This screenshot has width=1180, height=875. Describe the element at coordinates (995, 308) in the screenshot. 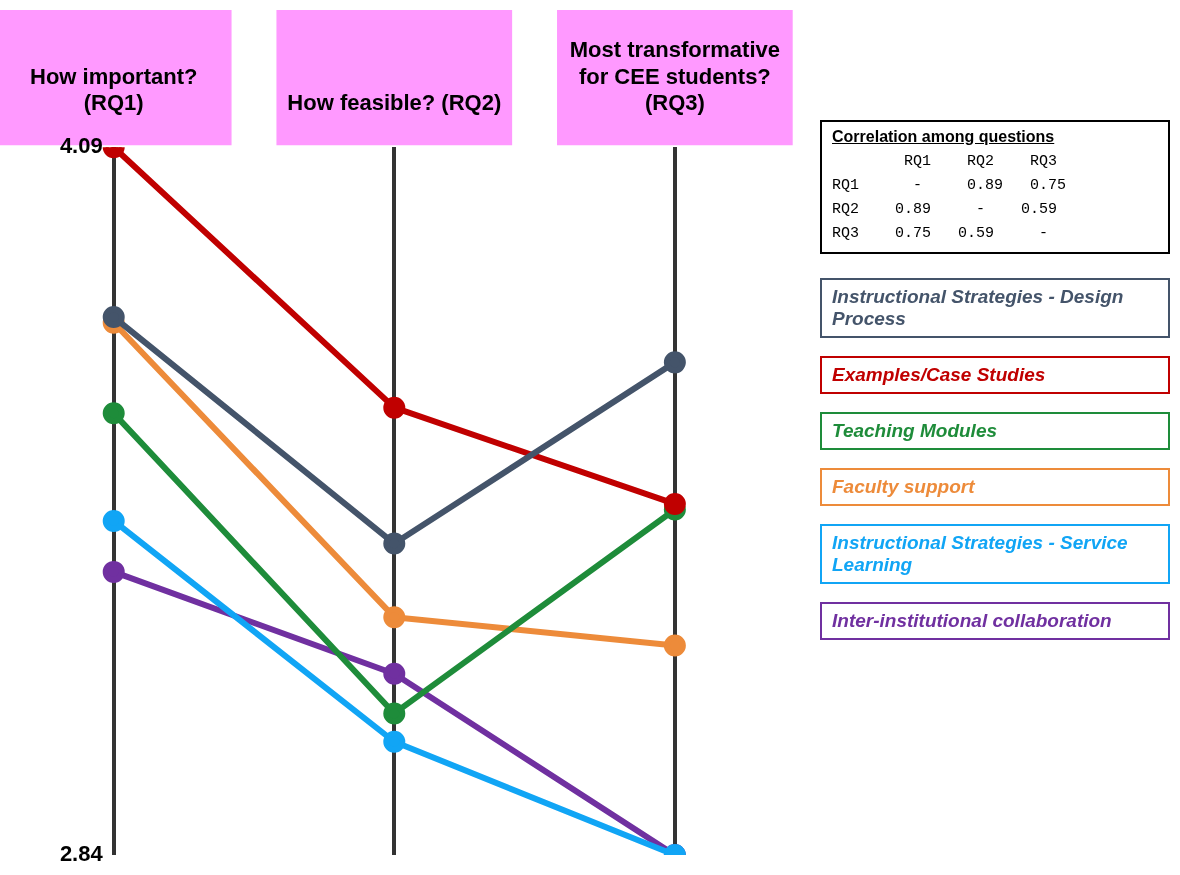

I see `text: Instructional Strategies - Design Process` at that location.